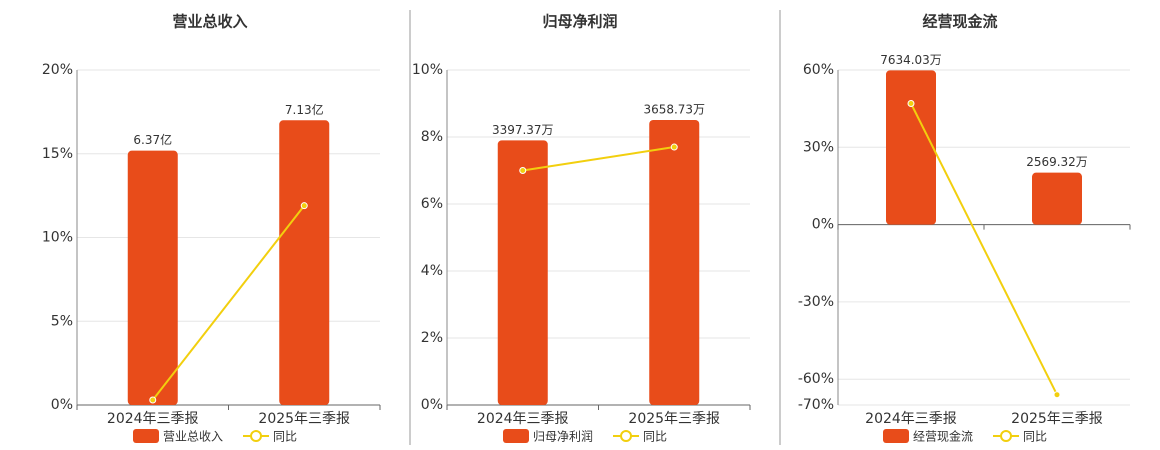 Image resolution: width=1160 pixels, height=450 pixels. I want to click on y-tick-label: 4%, so click(432, 271).